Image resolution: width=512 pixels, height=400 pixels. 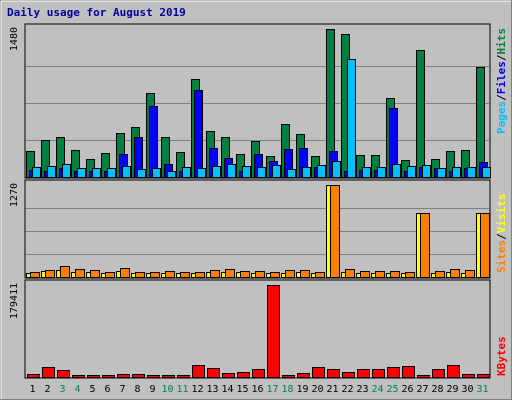 What do you see at coordinates (482, 389) in the screenshot?
I see `day-label-31: 31` at bounding box center [482, 389].